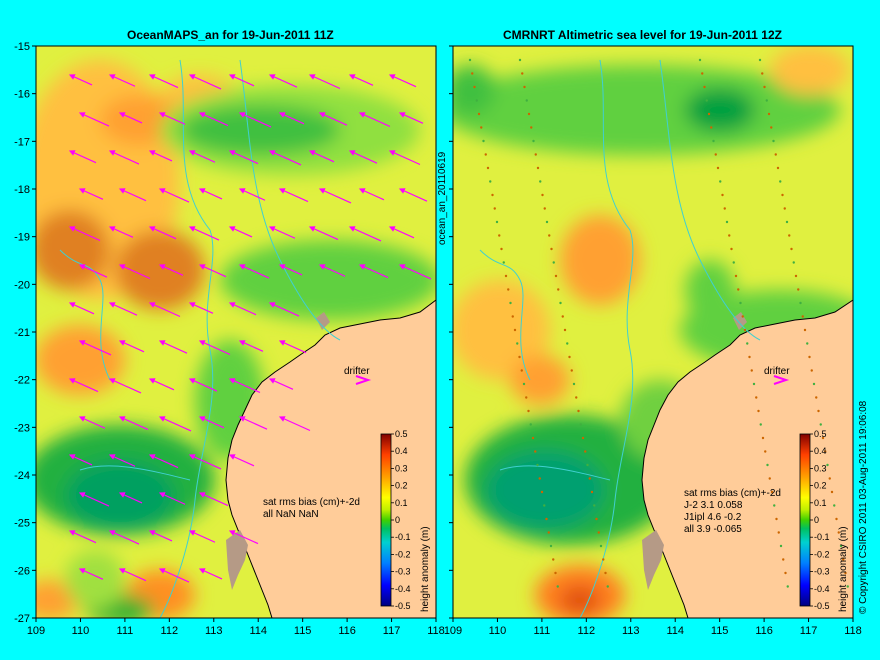 This screenshot has height=660, width=880. I want to click on colorbar-tick-label: 0.4, so click(820, 451).